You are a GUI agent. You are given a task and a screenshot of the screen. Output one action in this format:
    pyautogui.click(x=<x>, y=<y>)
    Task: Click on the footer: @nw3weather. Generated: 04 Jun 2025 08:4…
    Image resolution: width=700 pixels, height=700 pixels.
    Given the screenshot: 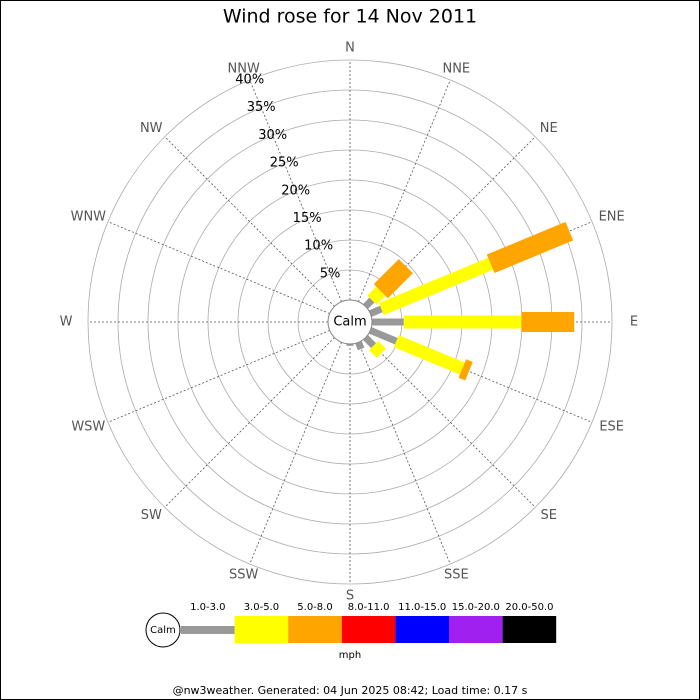 What is the action you would take?
    pyautogui.click(x=350, y=690)
    